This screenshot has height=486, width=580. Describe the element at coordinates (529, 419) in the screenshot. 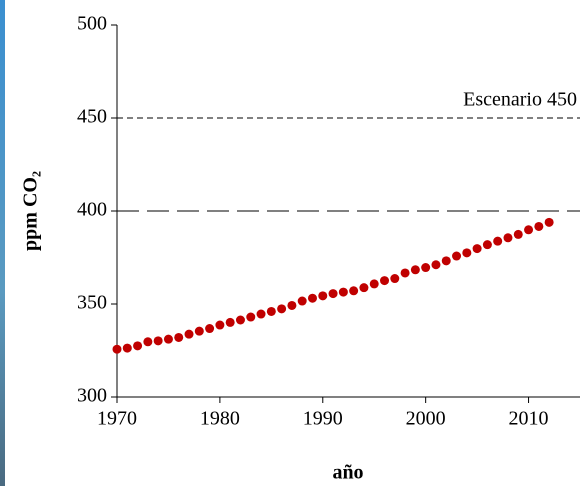

I see `x-tick-label: 2010` at that location.